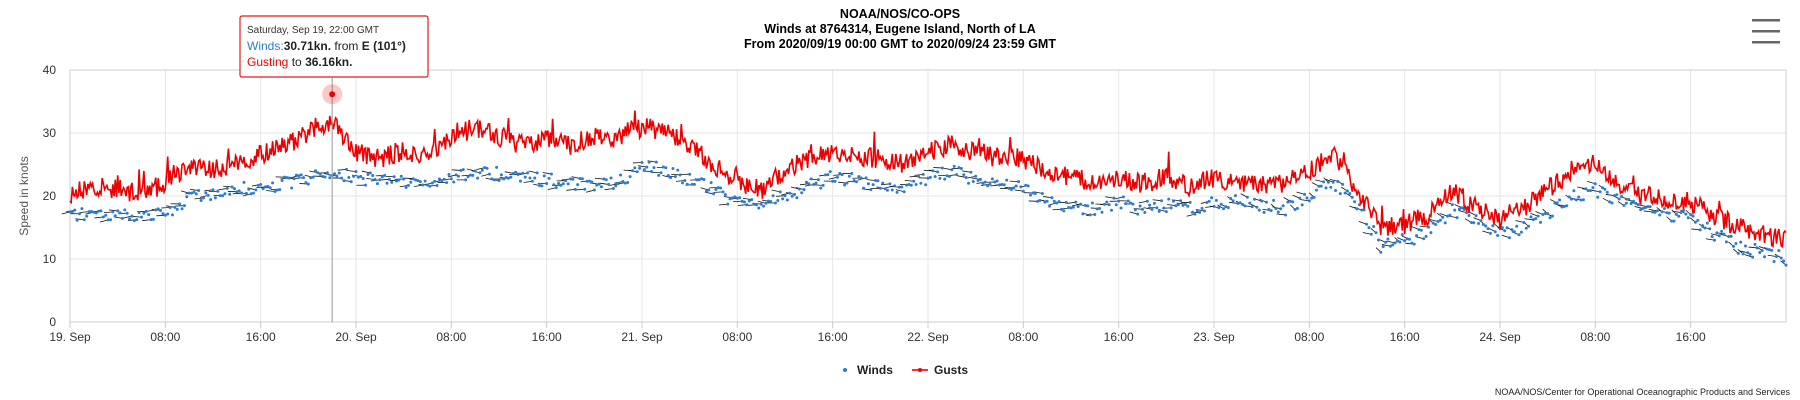 This screenshot has height=400, width=1800. Describe the element at coordinates (845, 370) in the screenshot. I see `winds-legend-marker` at that location.